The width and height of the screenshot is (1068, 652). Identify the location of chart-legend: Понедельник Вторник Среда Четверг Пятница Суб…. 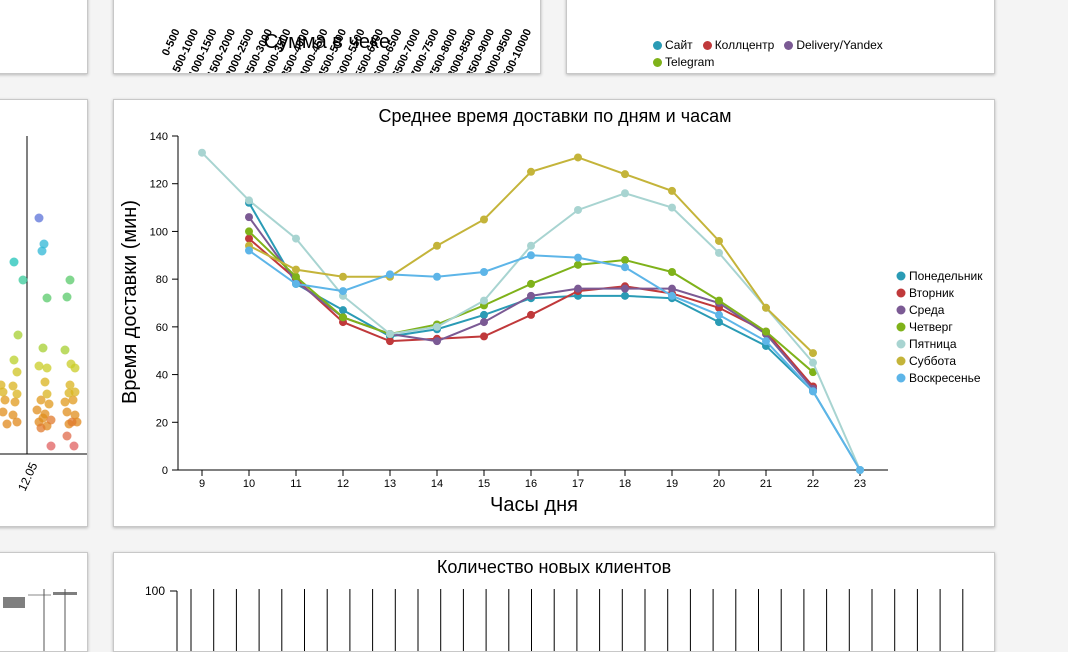
(939, 327).